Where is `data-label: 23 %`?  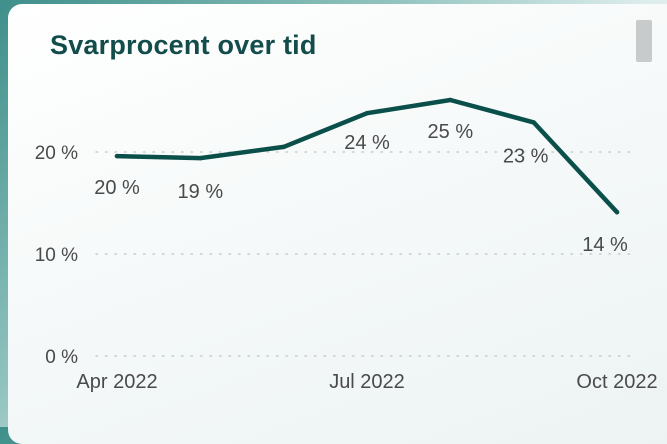 data-label: 23 % is located at coordinates (526, 156).